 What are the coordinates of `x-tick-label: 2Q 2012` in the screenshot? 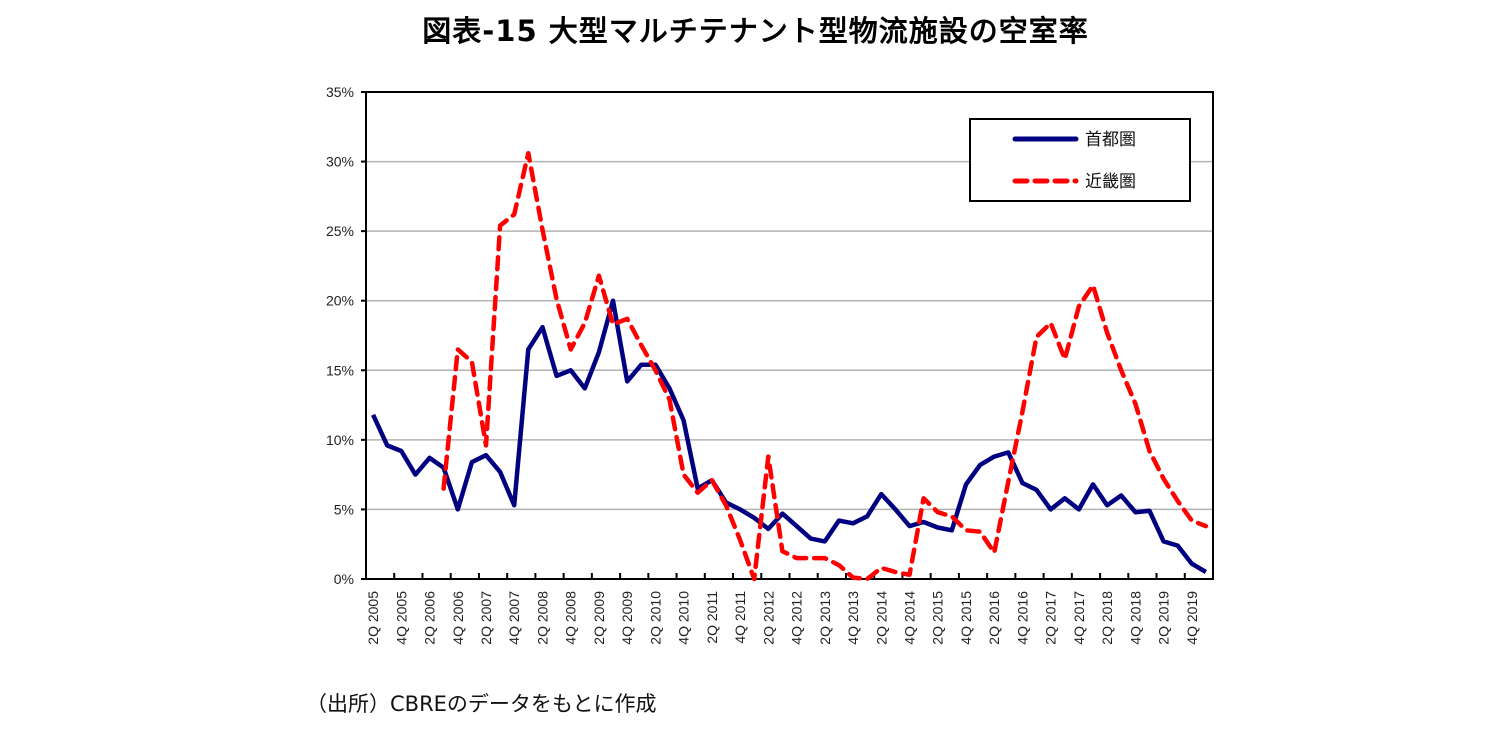 It's located at (768, 618).